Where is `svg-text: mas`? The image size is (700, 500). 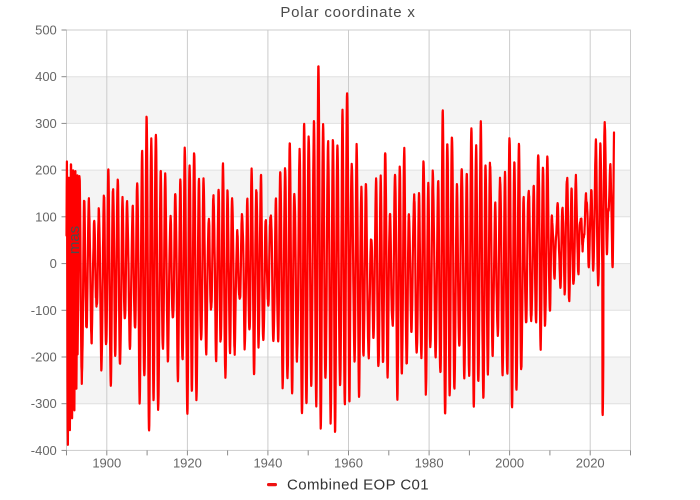
svg-text: mas is located at coordinates (74, 240).